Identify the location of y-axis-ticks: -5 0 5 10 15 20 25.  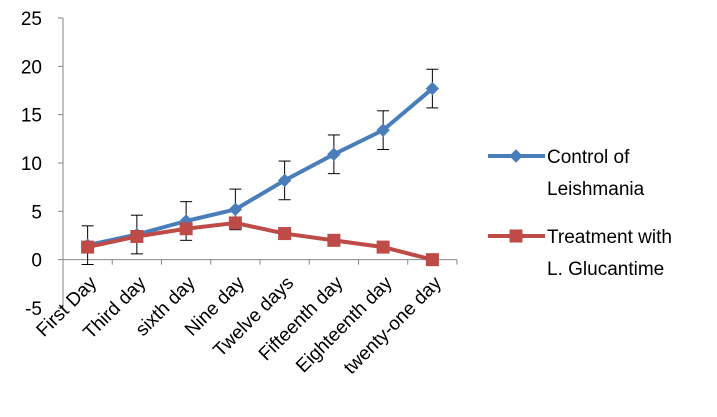
(42, 164).